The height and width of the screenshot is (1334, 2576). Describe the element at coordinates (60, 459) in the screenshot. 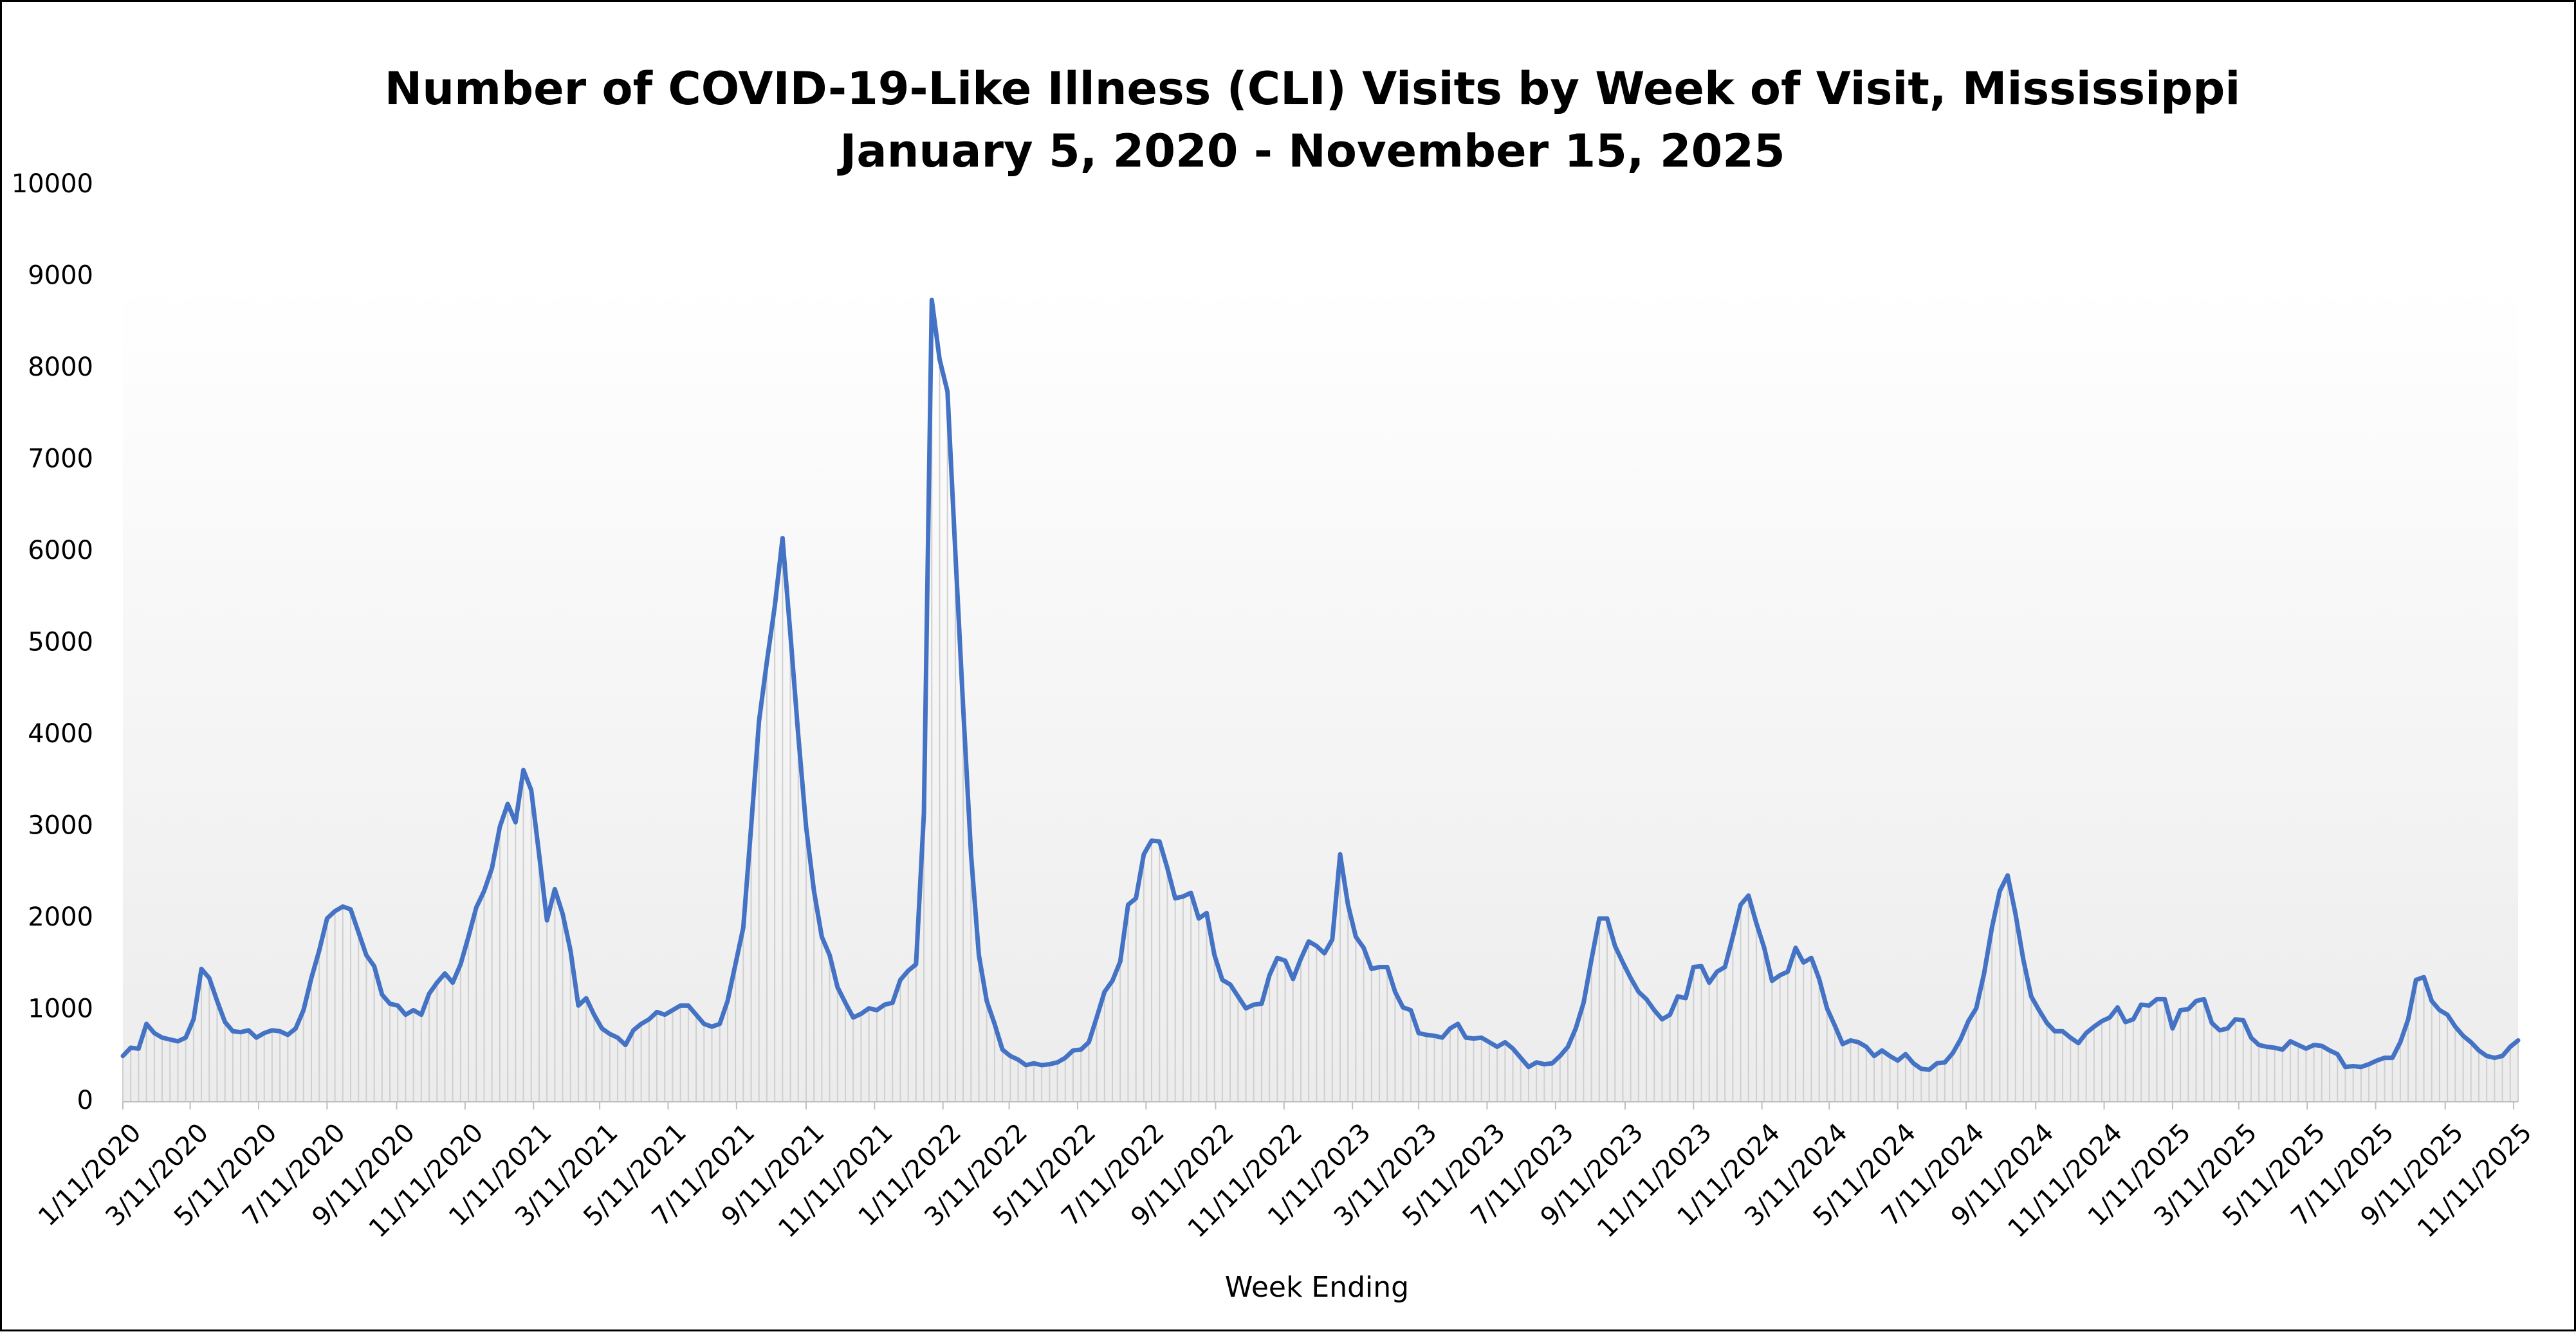

I see `y-tick-label: 7000` at that location.